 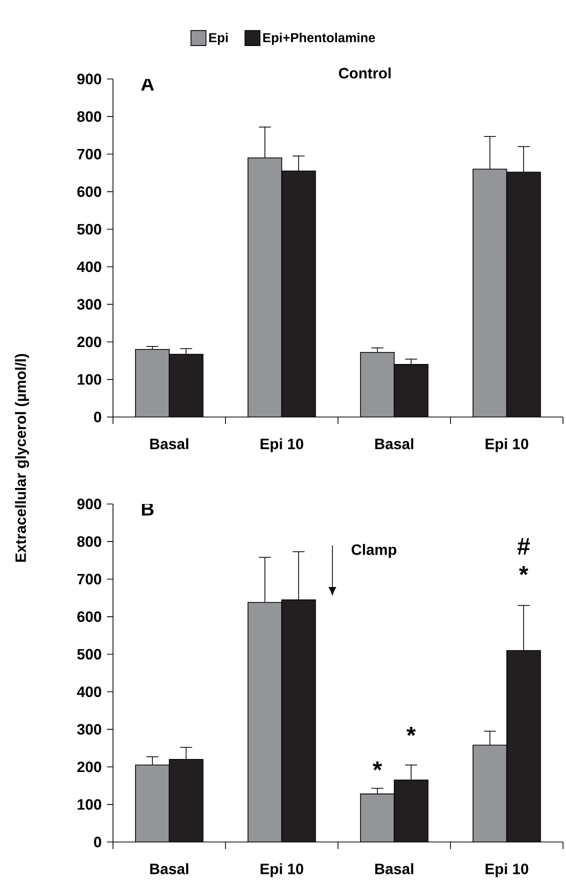 I want to click on legend-label: Epi, so click(x=218, y=38).